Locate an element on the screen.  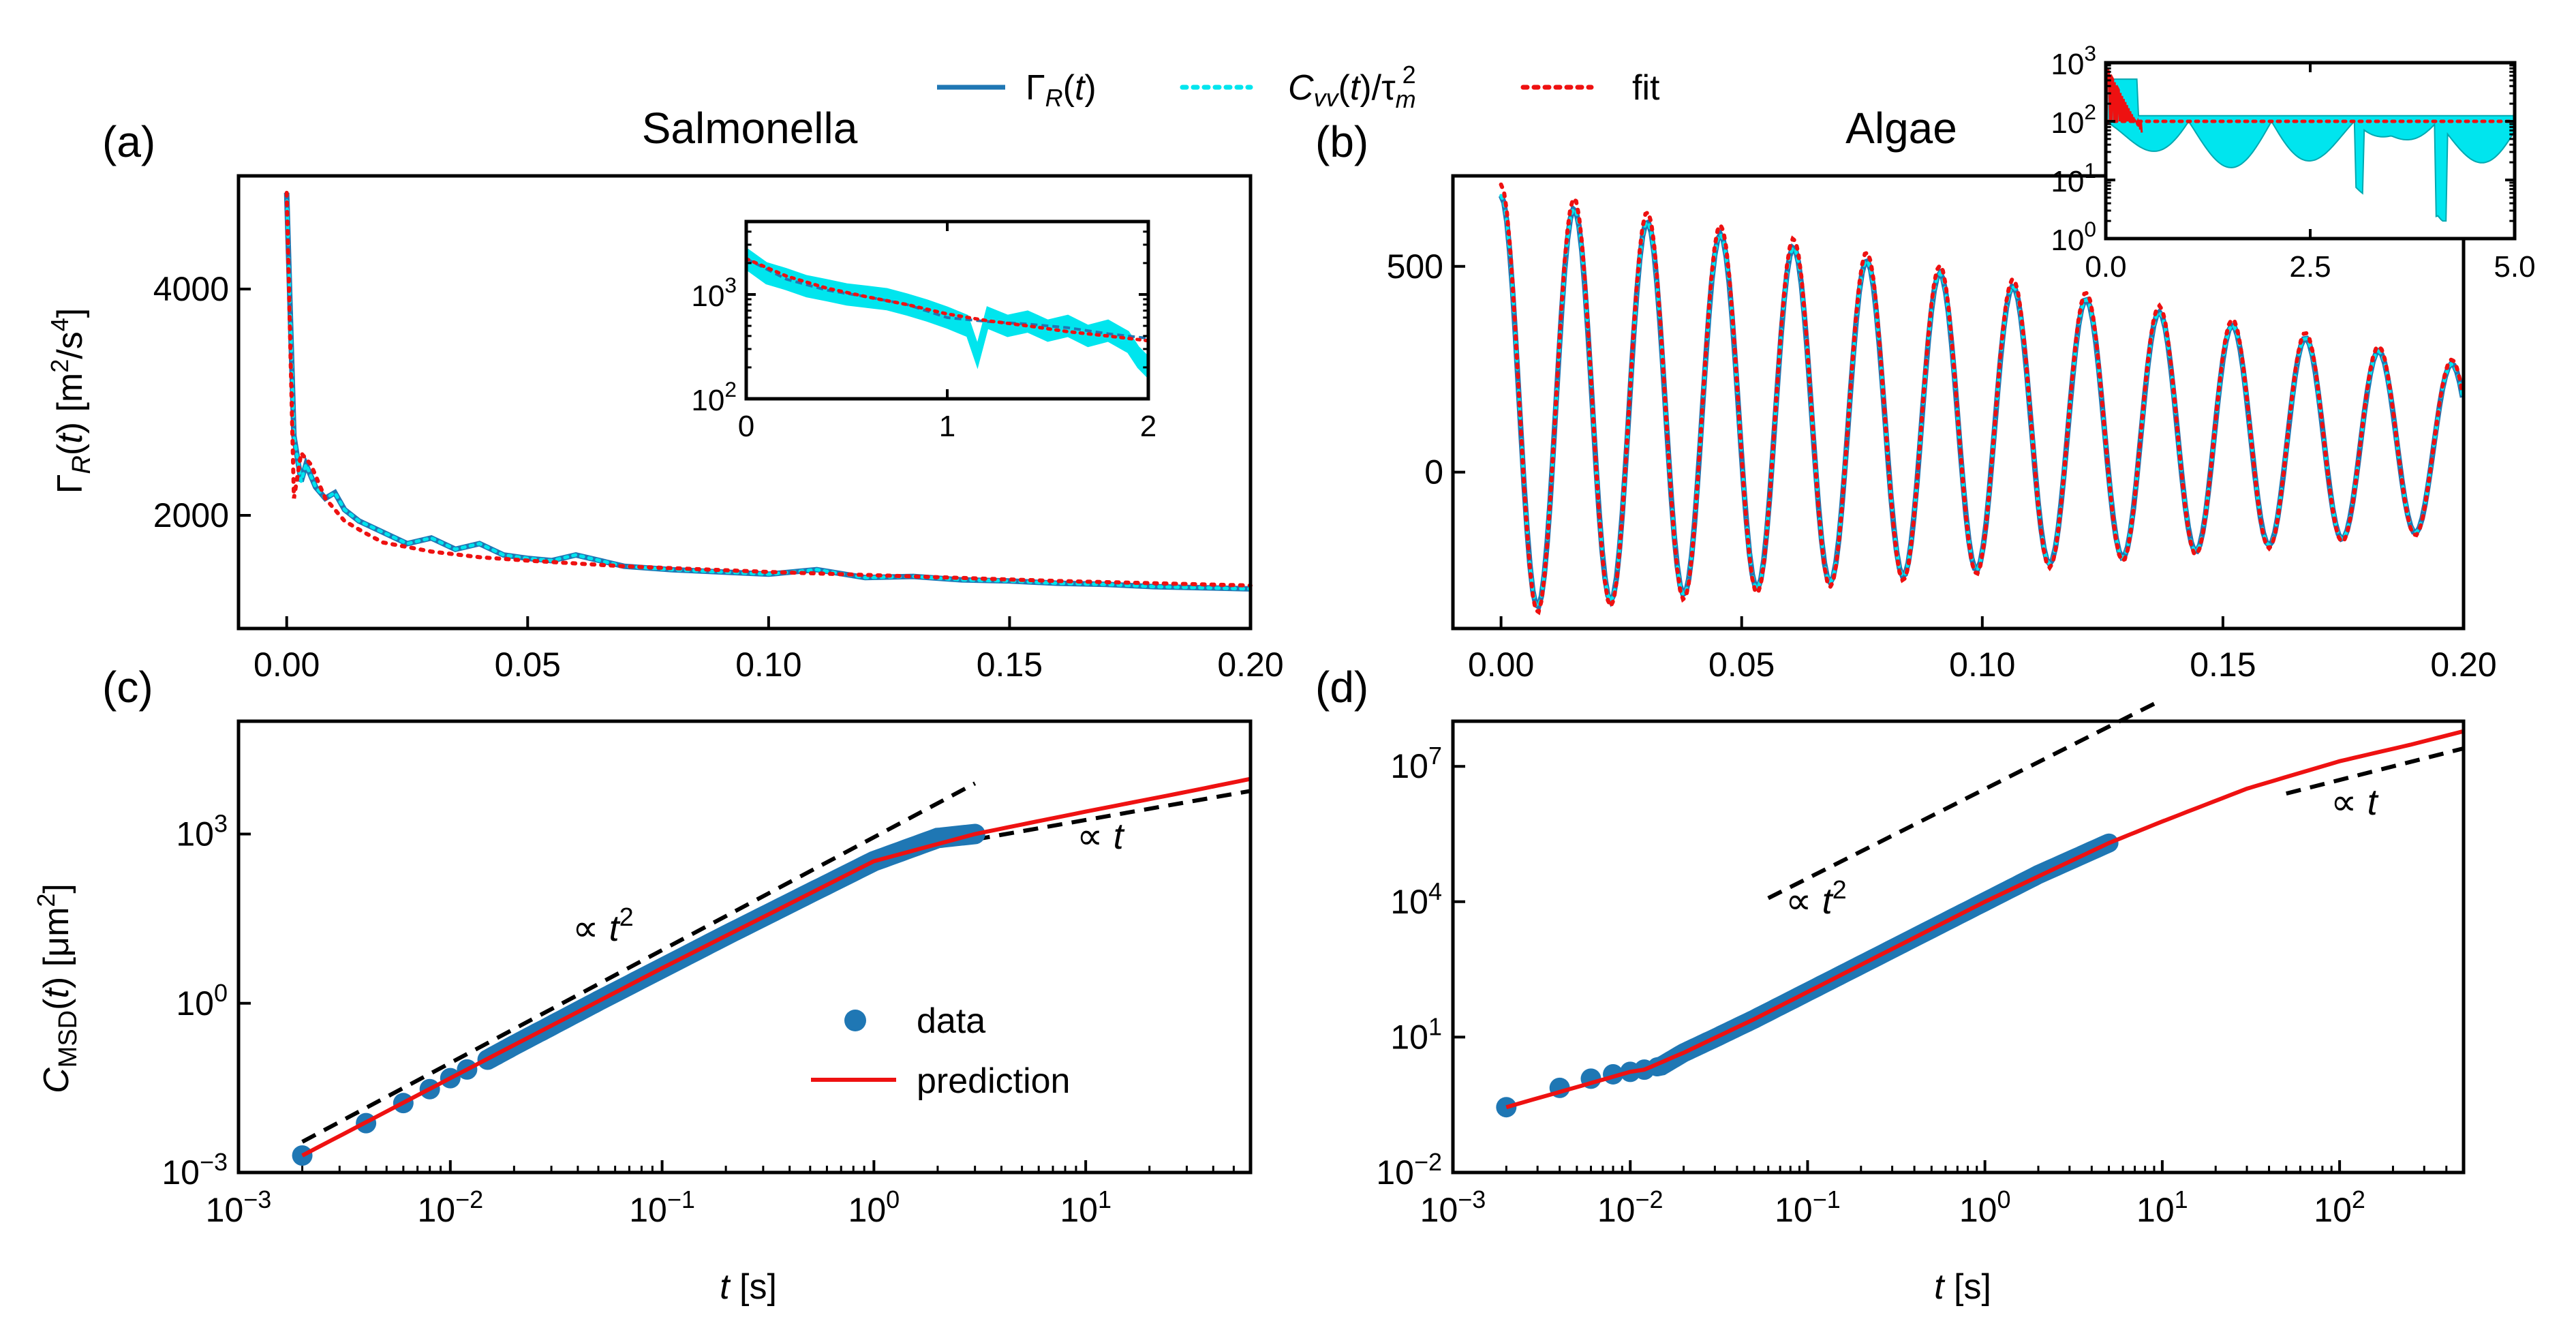
y-tick-label: 2000 is located at coordinates (191, 515).